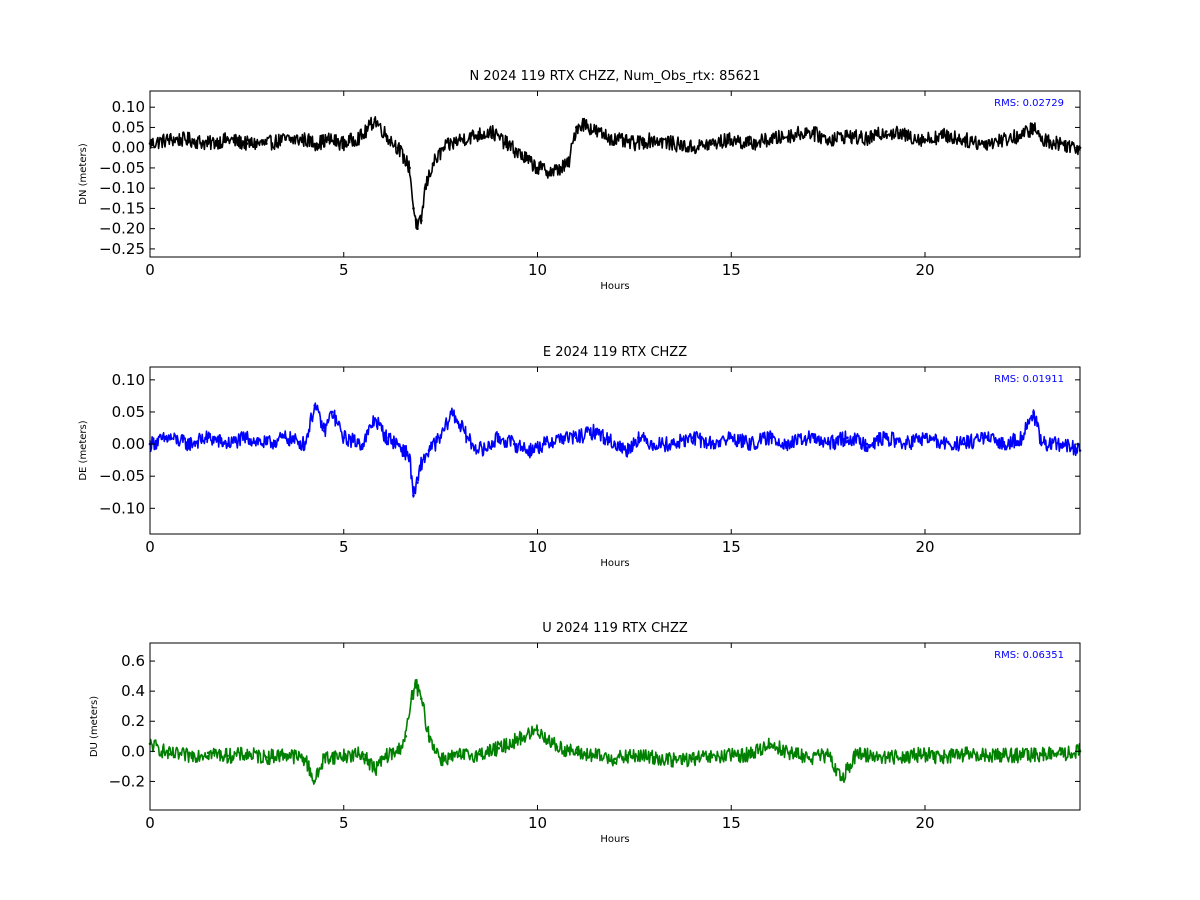  Describe the element at coordinates (1029, 379) in the screenshot. I see `rms-annotation: RMS: 0.01911` at that location.